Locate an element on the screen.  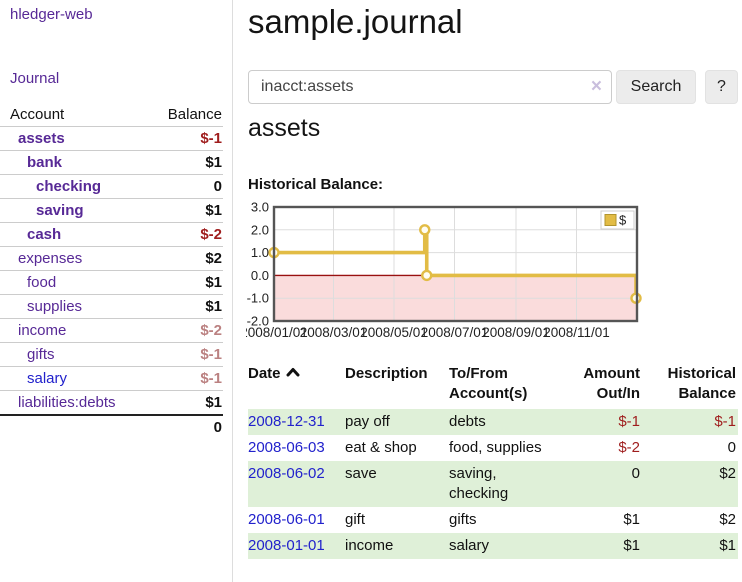
y-tick-label: -1.0 is located at coordinates (258, 298).